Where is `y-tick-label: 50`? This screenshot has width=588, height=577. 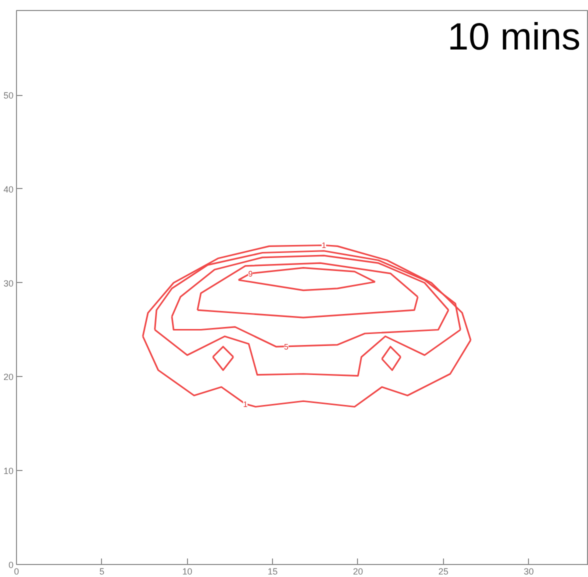 y-tick-label: 50 is located at coordinates (8, 95).